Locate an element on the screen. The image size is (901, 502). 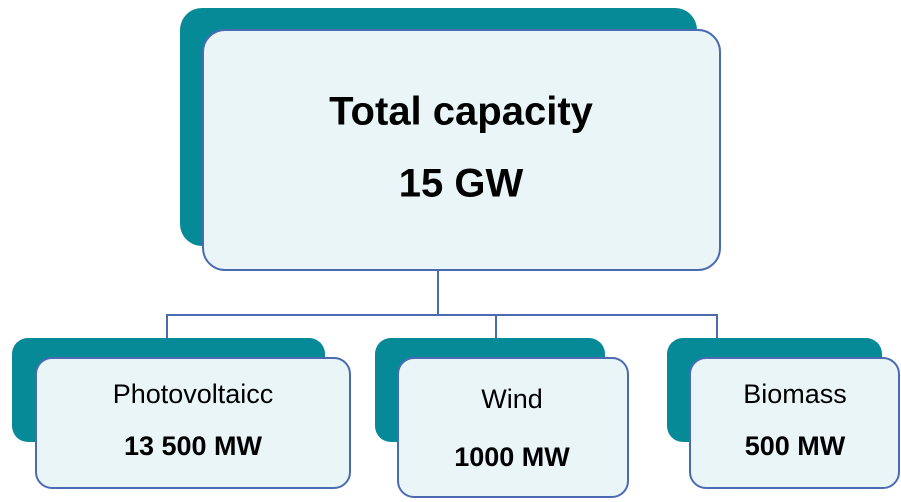
root-value: 15 GW is located at coordinates (461, 184).